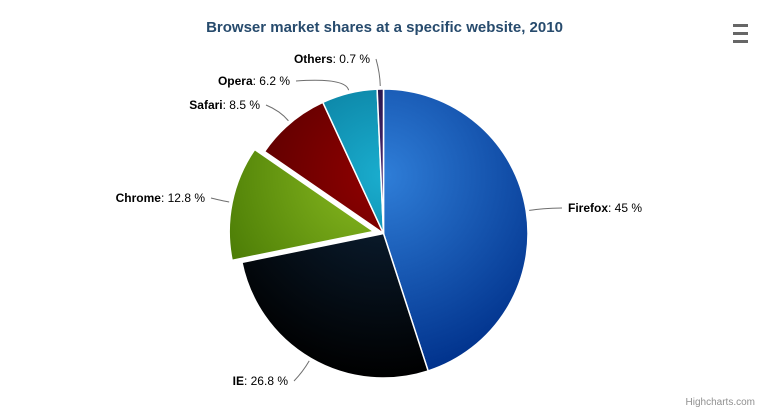 This screenshot has height=416, width=769. I want to click on highcharts-credits: Highcharts.com, so click(720, 402).